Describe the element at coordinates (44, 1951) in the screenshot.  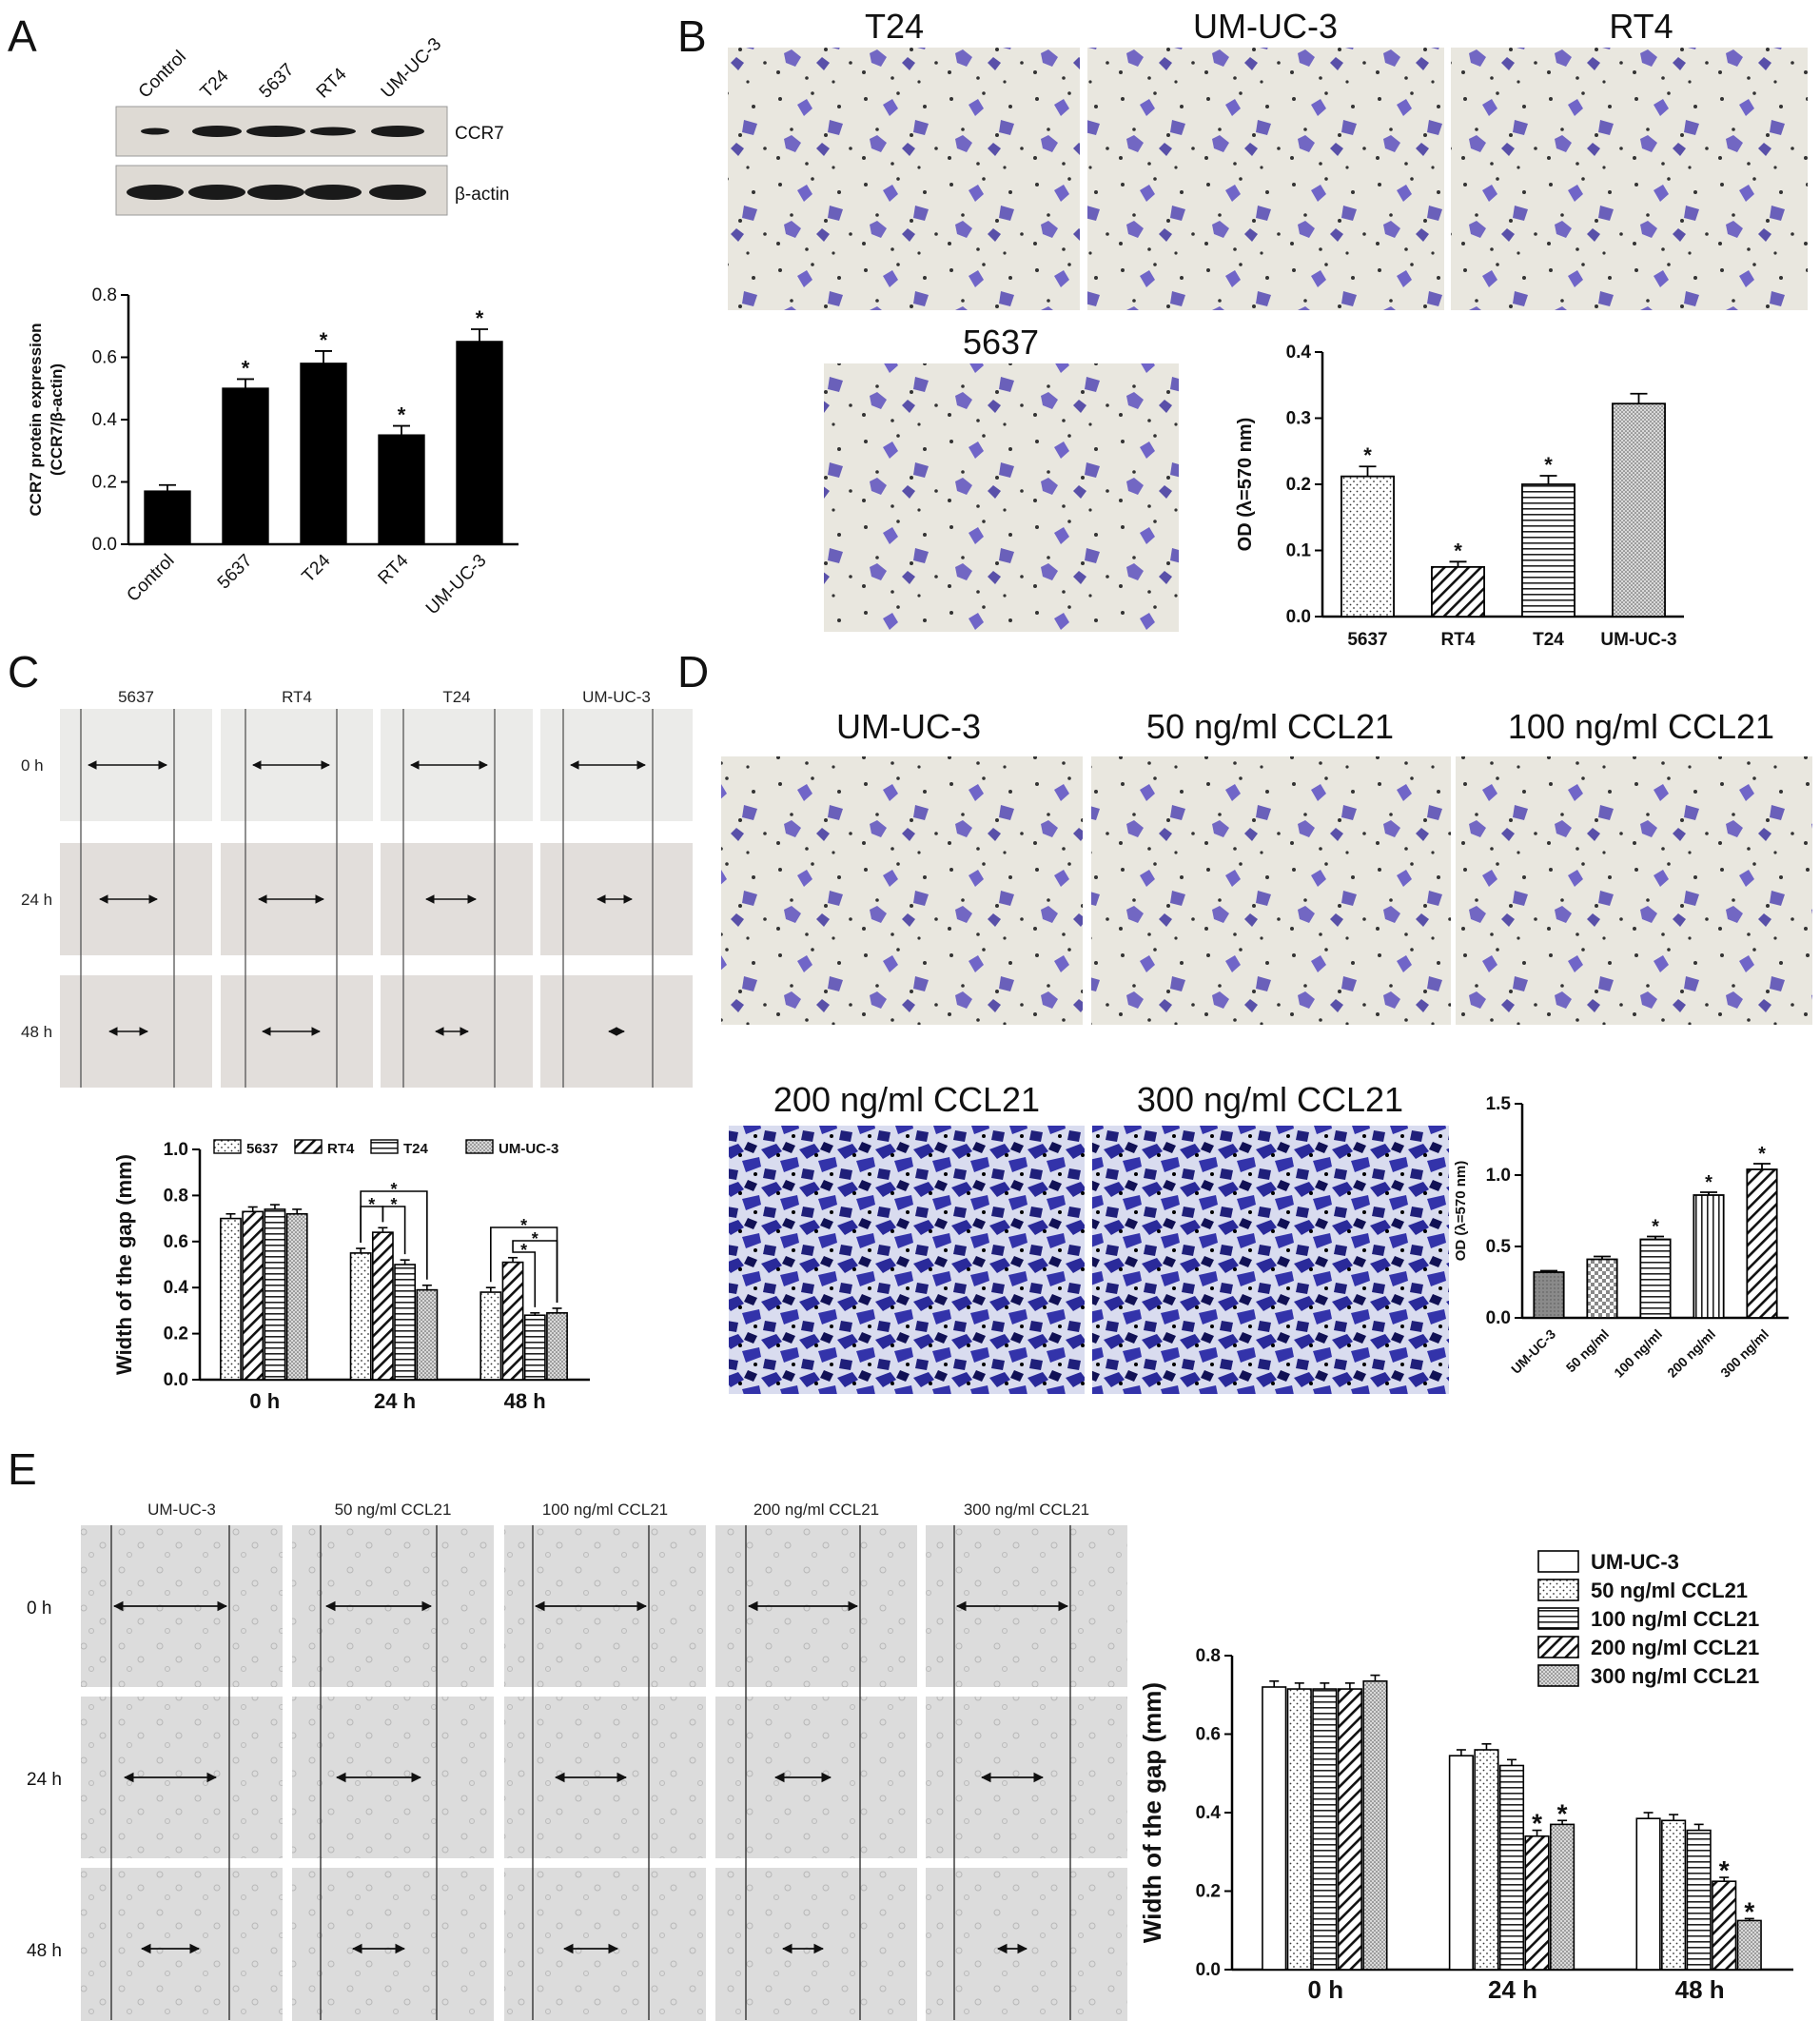
I see `row-label: 48 h` at that location.